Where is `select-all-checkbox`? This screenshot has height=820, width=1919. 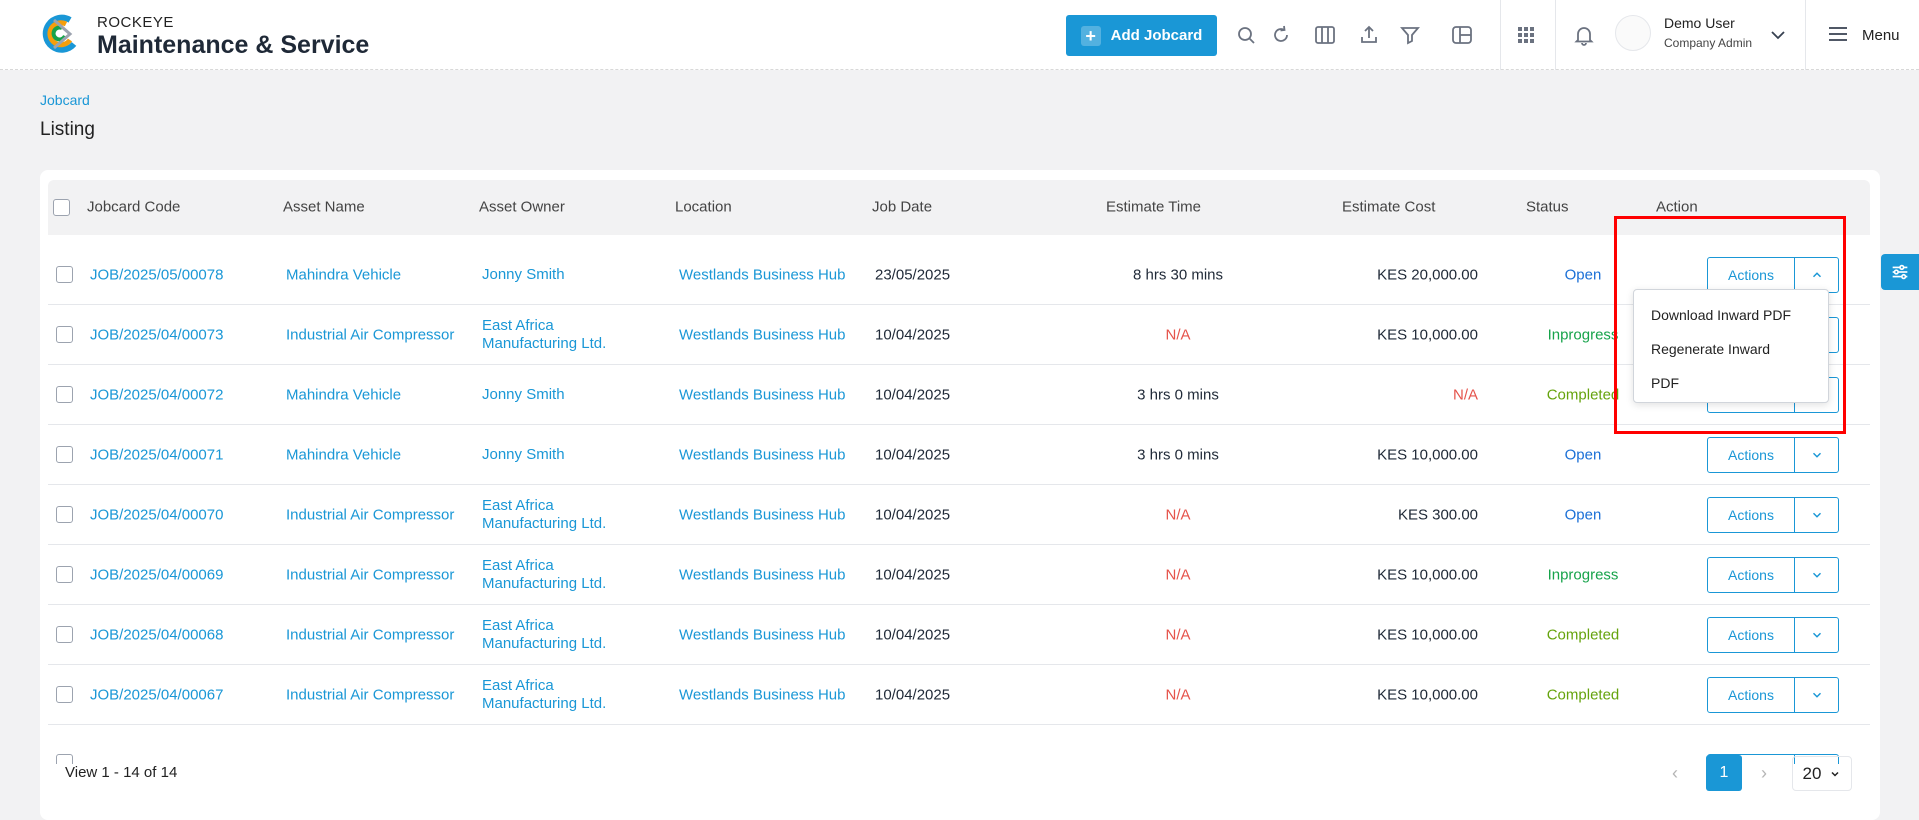
select-all-checkbox is located at coordinates (61, 207).